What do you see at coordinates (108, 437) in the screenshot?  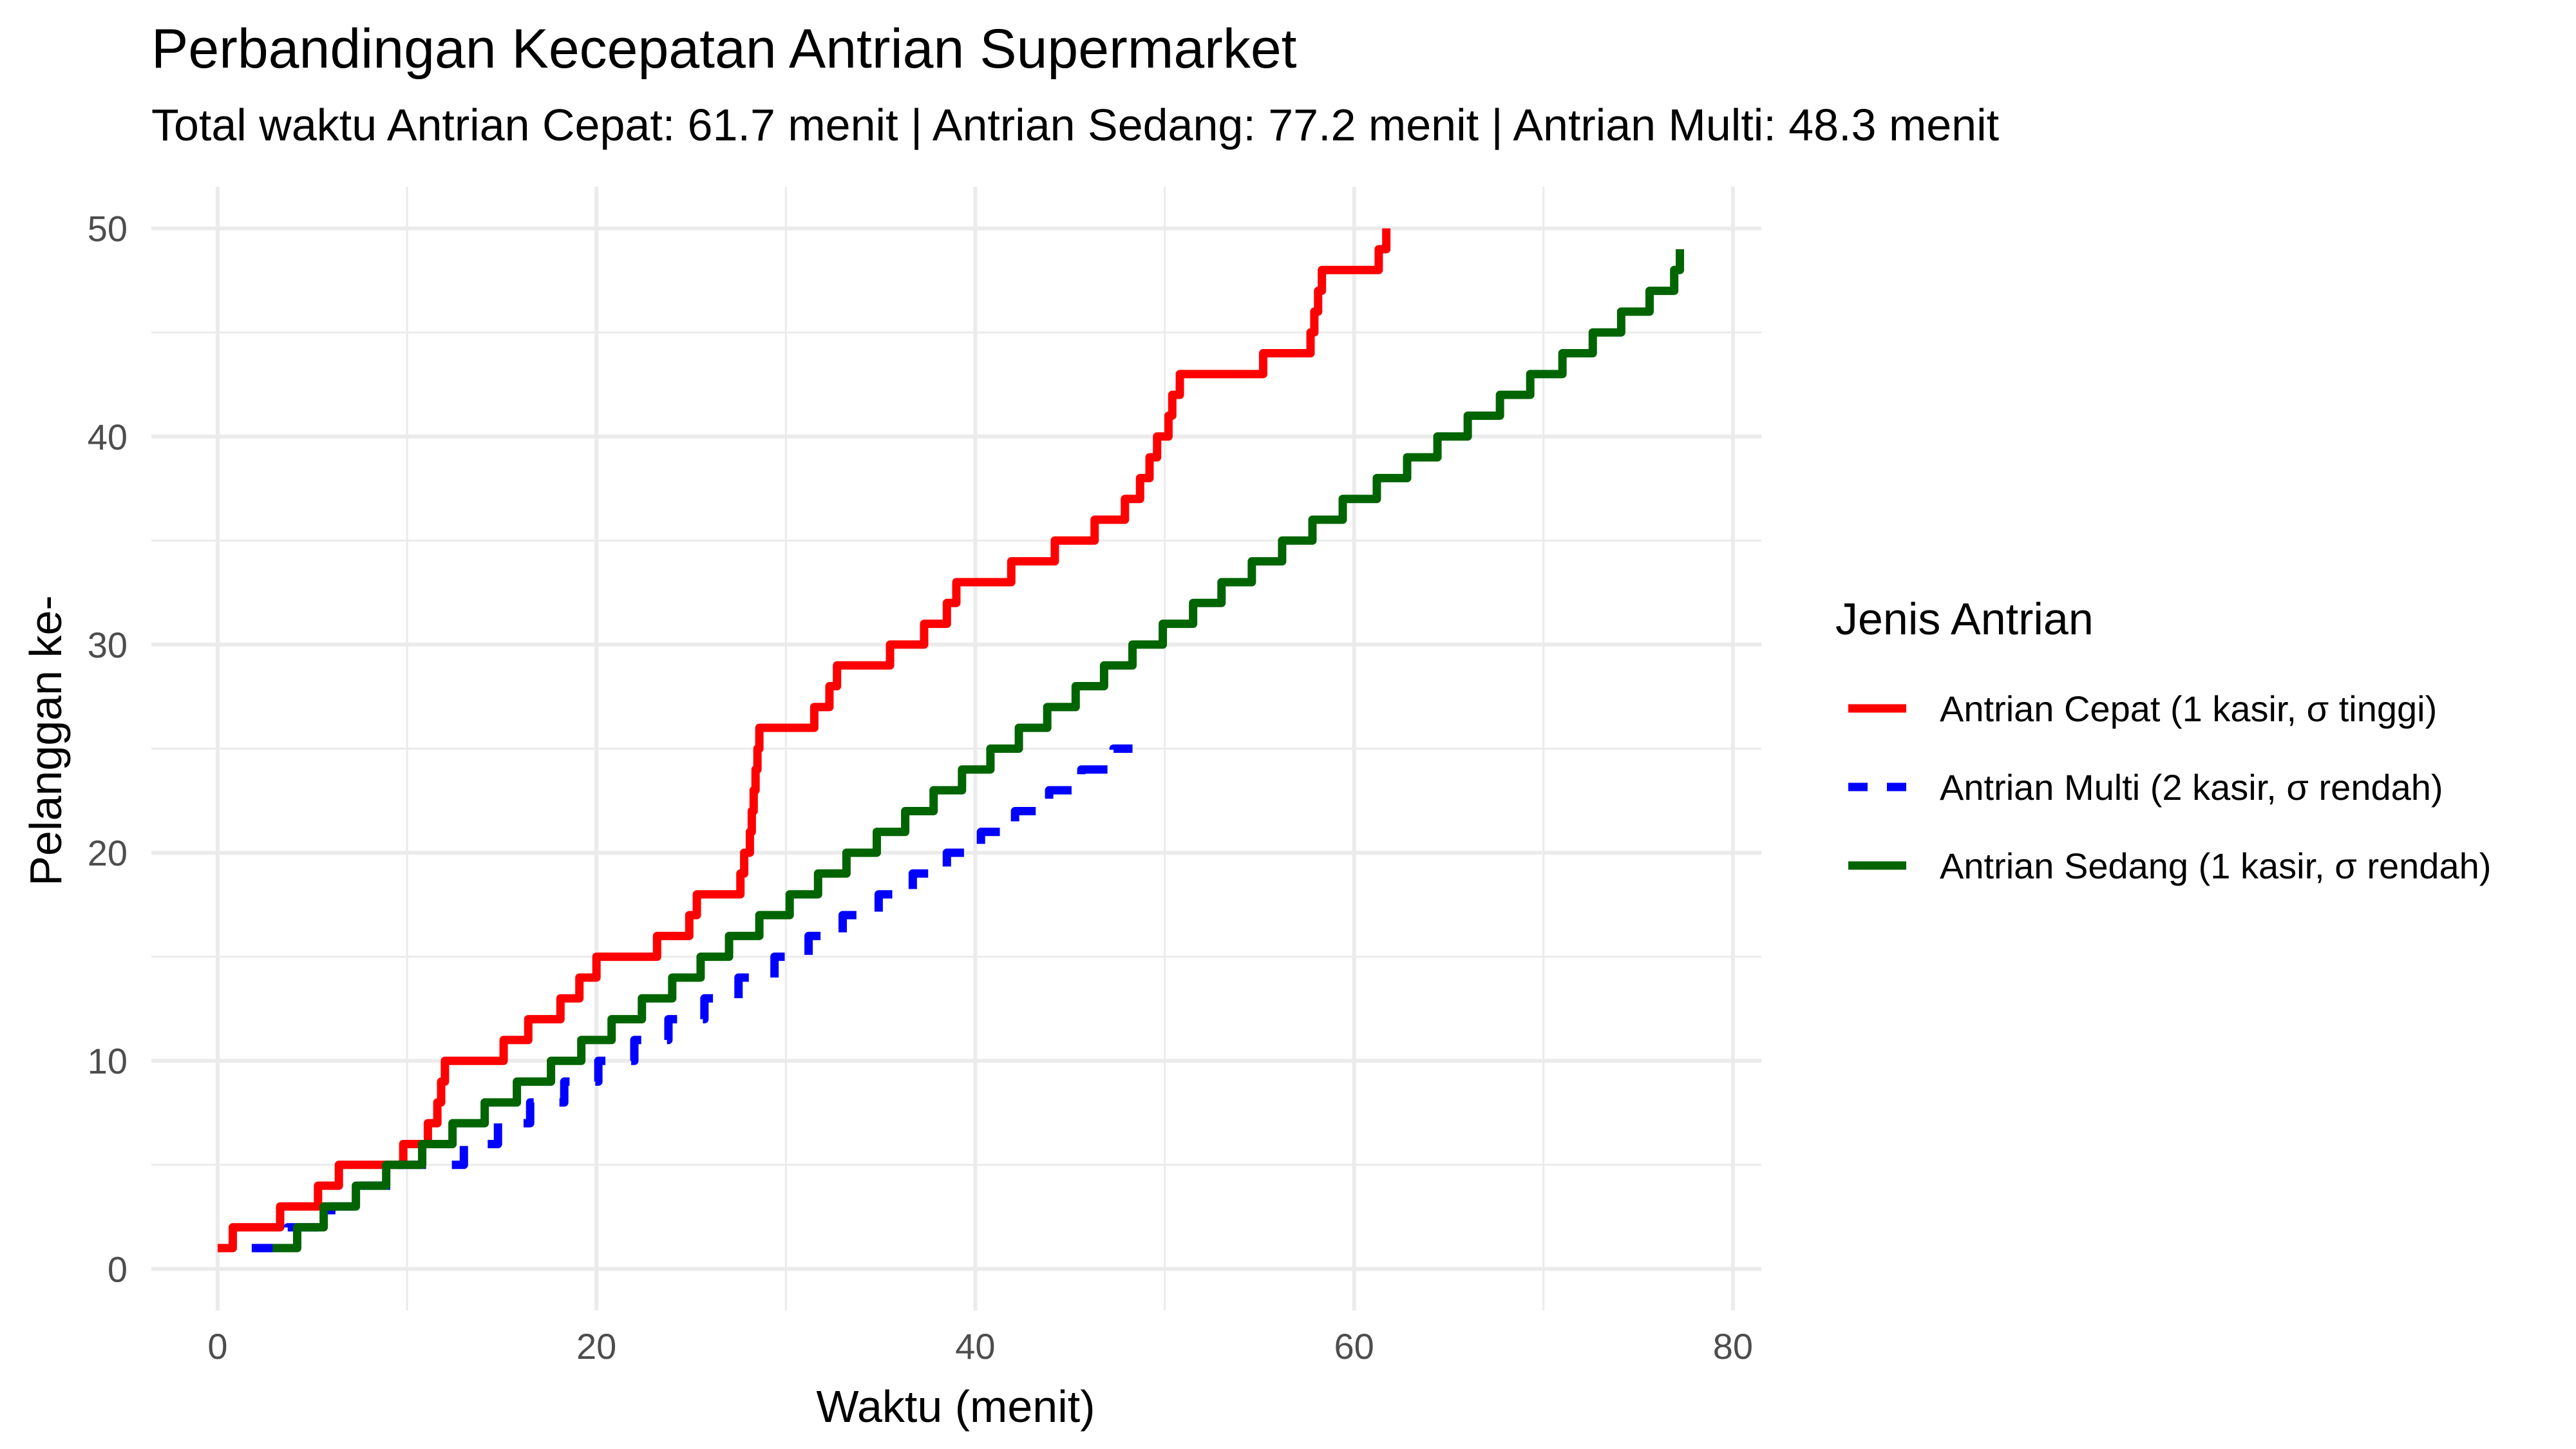 I see `y-tick-label: 40` at bounding box center [108, 437].